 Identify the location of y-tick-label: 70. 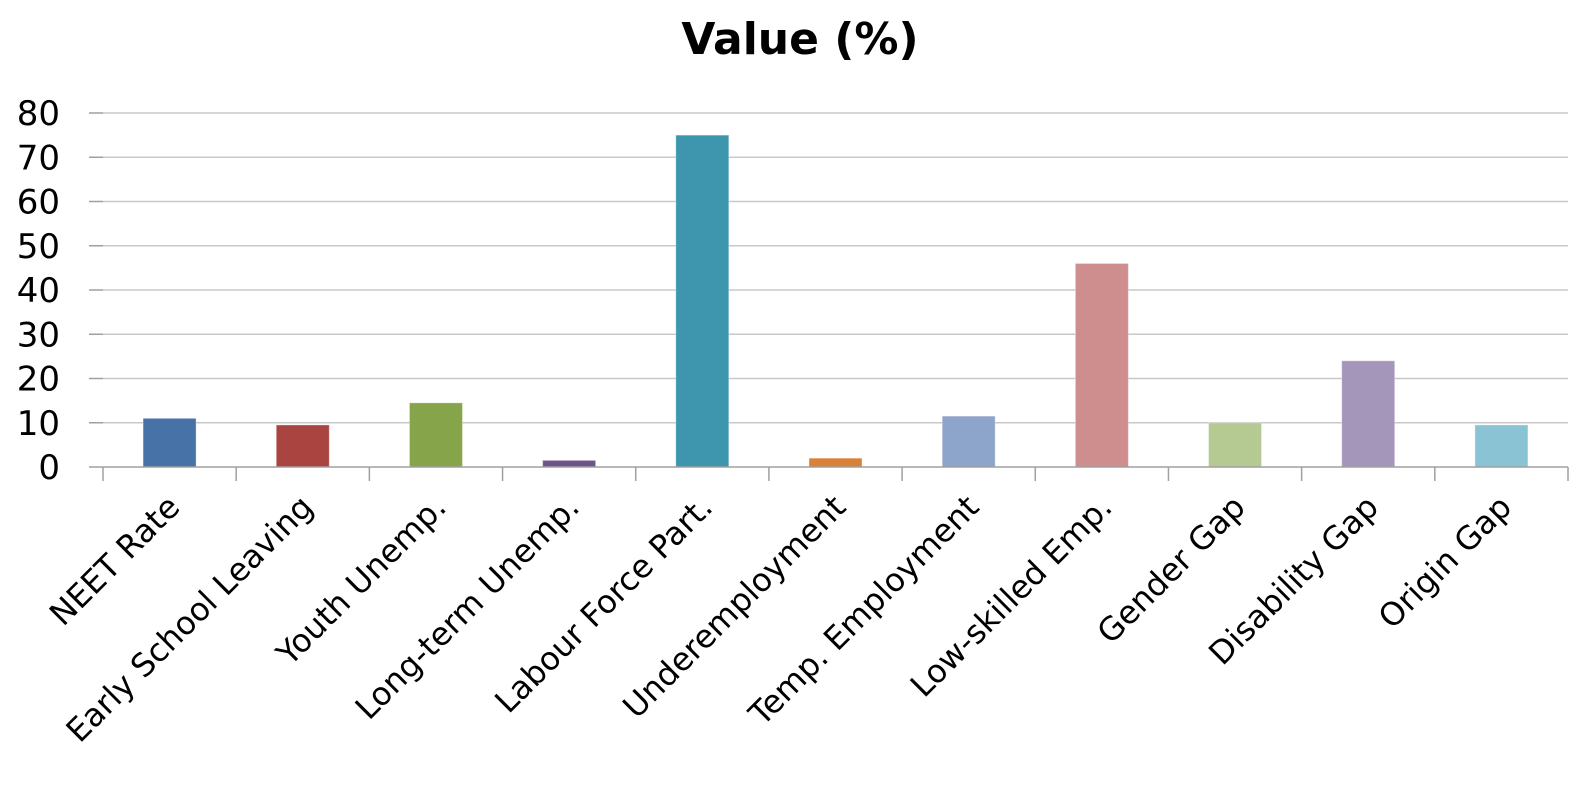
(38, 158).